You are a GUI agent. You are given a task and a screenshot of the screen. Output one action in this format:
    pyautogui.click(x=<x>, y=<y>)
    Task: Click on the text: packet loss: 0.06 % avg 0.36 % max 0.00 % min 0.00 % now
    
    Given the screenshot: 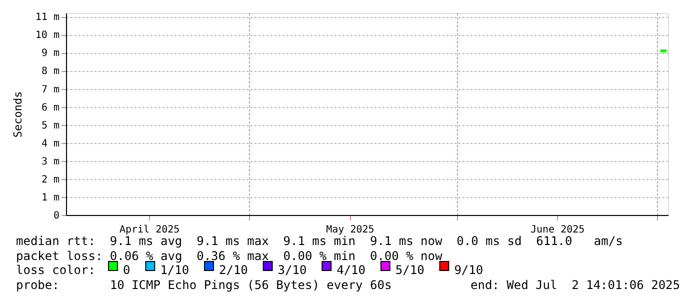 What is the action you would take?
    pyautogui.click(x=229, y=256)
    